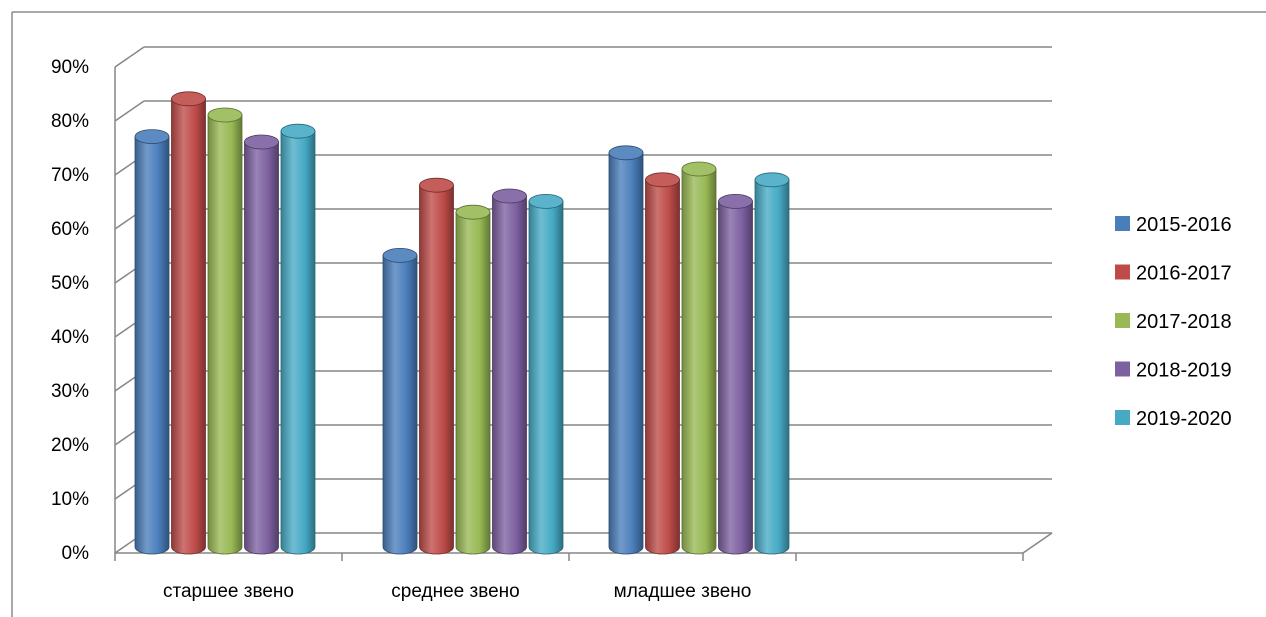 This screenshot has width=1266, height=617. I want to click on legend-item: 2016-2017, so click(1173, 274).